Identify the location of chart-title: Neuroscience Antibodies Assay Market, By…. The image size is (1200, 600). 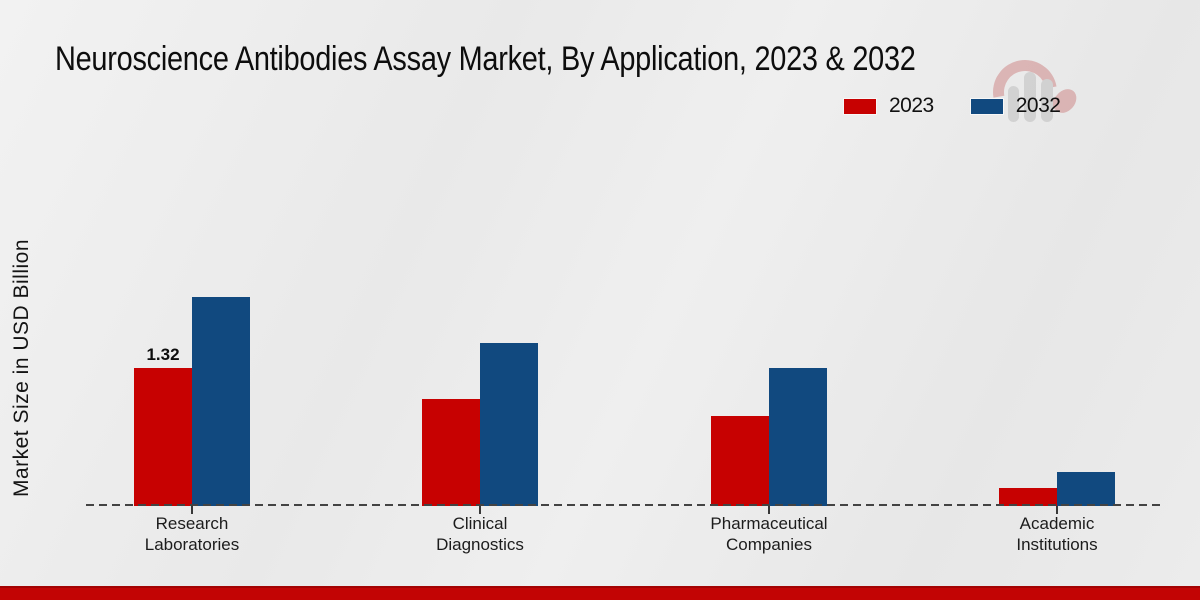
(485, 59).